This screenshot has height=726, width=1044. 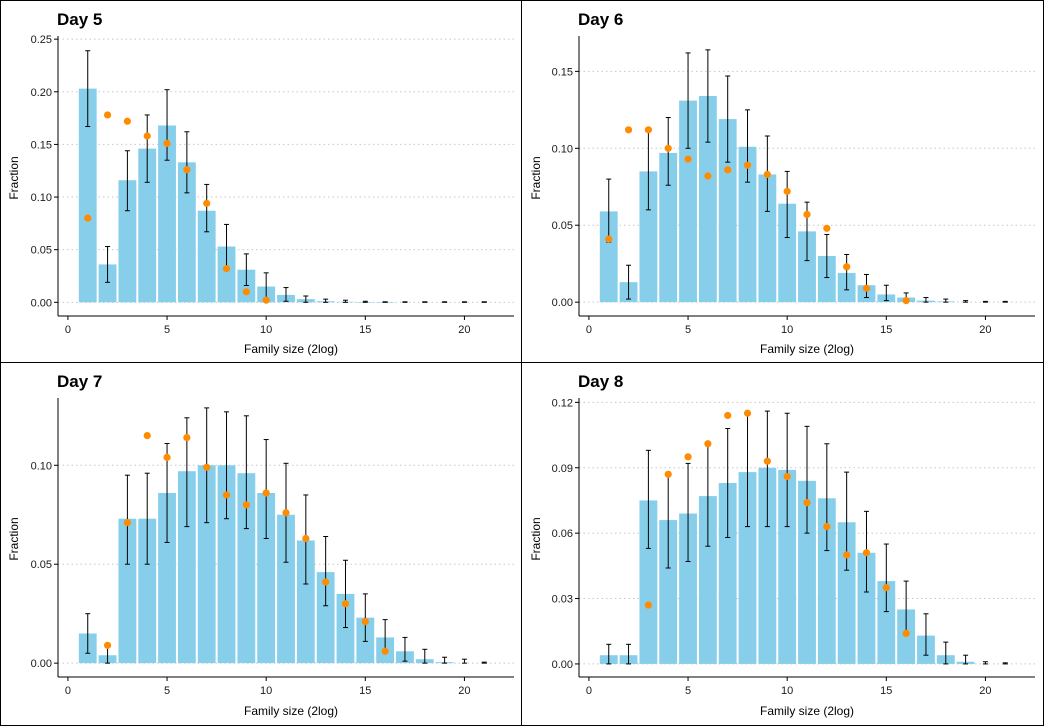 What do you see at coordinates (41, 40) in the screenshot?
I see `y-tick-label: 0.25` at bounding box center [41, 40].